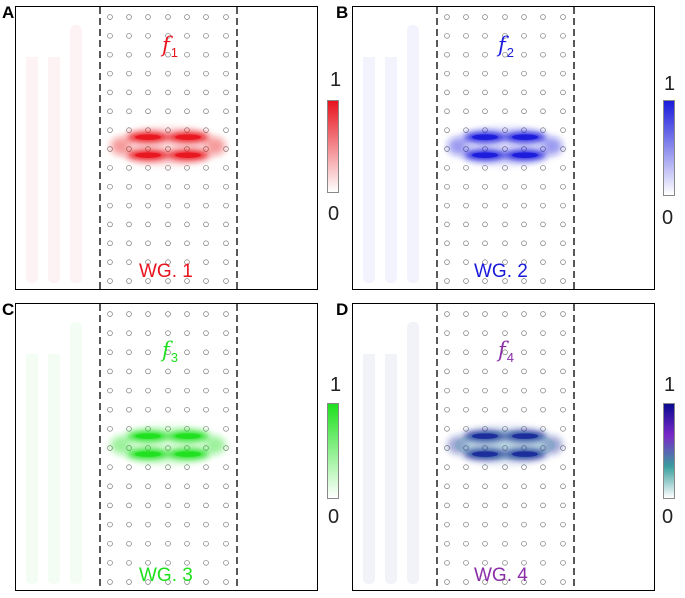 Image resolution: width=685 pixels, height=598 pixels. Describe the element at coordinates (43, 337) in the screenshot. I see `field-notch` at that location.